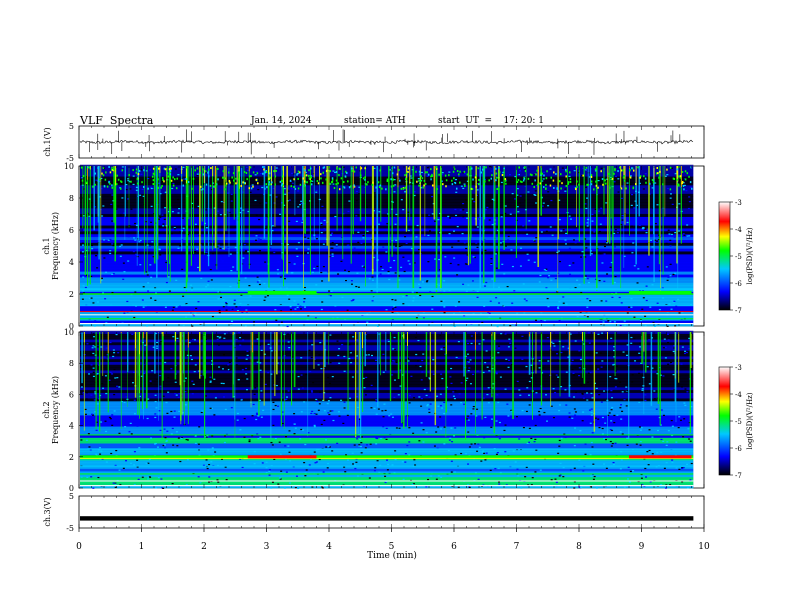  Describe the element at coordinates (387, 319) in the screenshot. I see `spectrogram-narrowband-line` at that location.